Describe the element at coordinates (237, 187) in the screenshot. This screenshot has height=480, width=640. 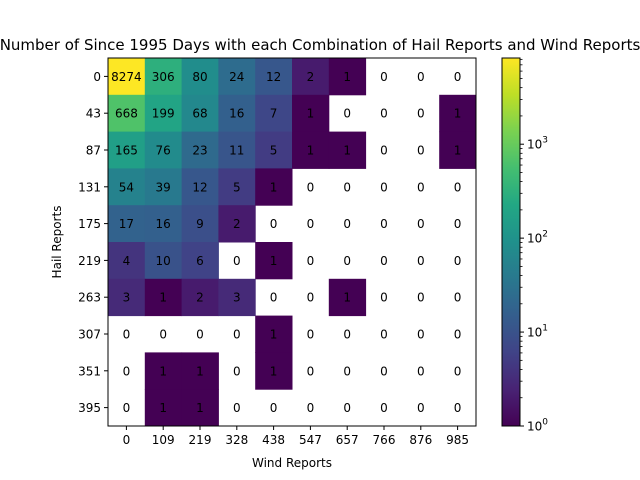
I see `cell-value-label: 5` at that location.